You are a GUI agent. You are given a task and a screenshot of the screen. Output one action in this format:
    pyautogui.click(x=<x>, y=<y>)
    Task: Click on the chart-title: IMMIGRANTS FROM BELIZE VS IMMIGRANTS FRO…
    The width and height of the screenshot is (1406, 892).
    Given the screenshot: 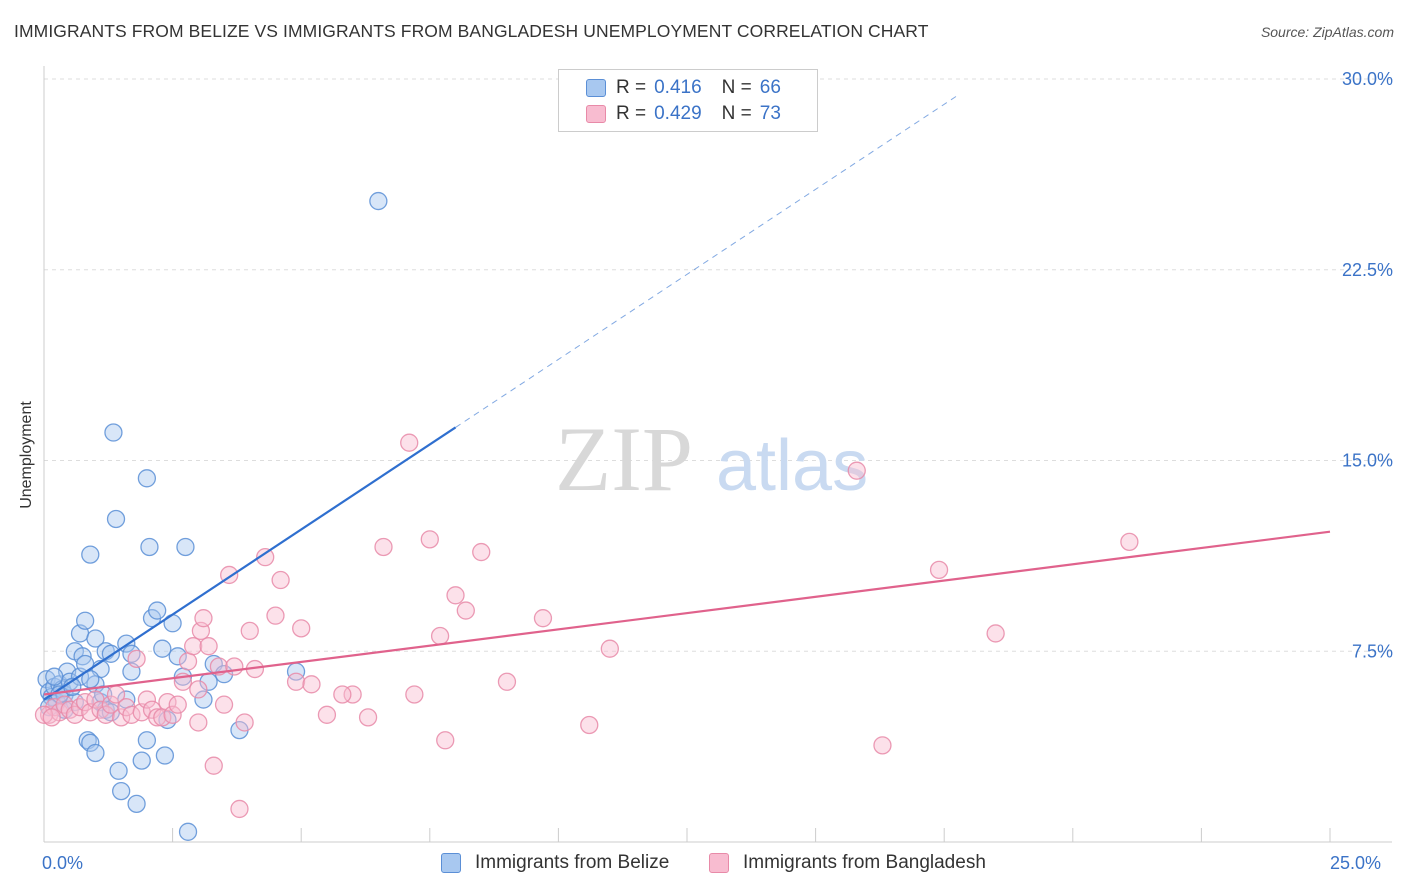 What is the action you would take?
    pyautogui.click(x=471, y=31)
    